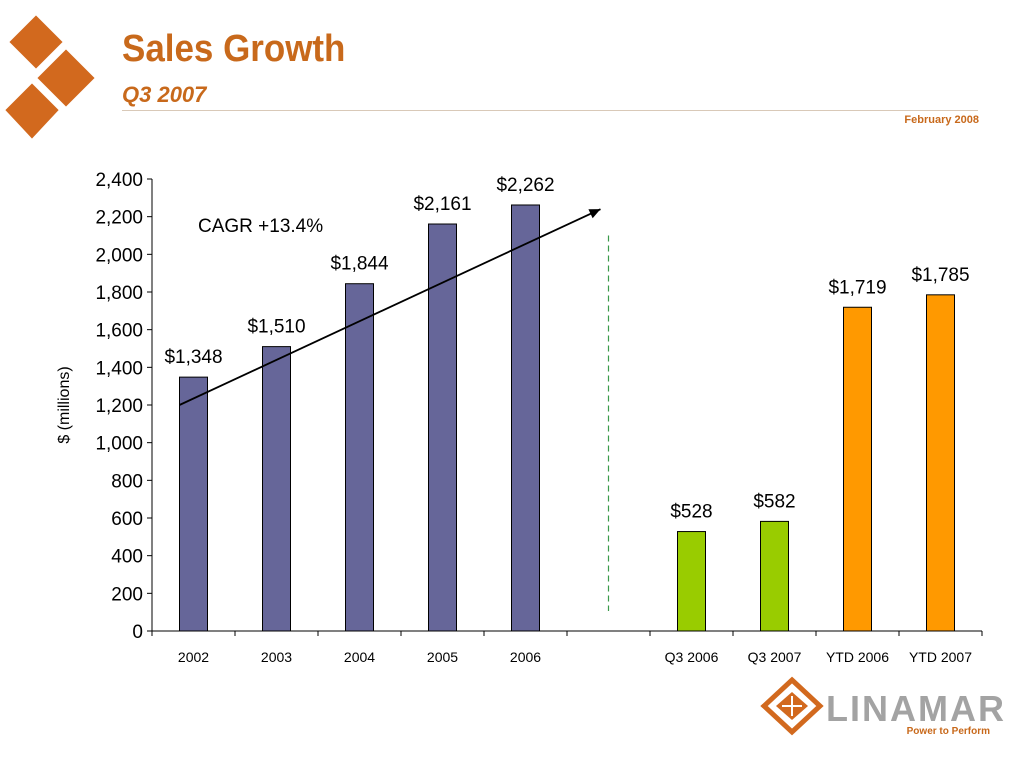 Image resolution: width=1024 pixels, height=768 pixels. What do you see at coordinates (442, 204) in the screenshot?
I see `data-label: $2,161` at bounding box center [442, 204].